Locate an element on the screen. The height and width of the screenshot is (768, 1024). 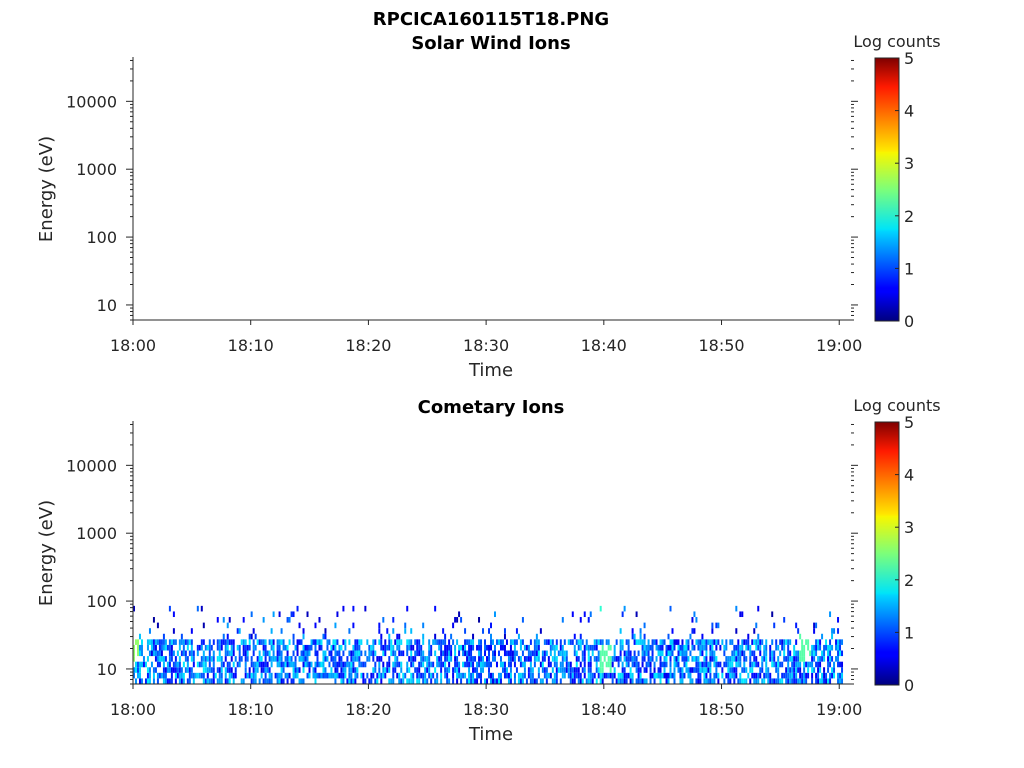
x-tick-label: 18:10 is located at coordinates (251, 709).